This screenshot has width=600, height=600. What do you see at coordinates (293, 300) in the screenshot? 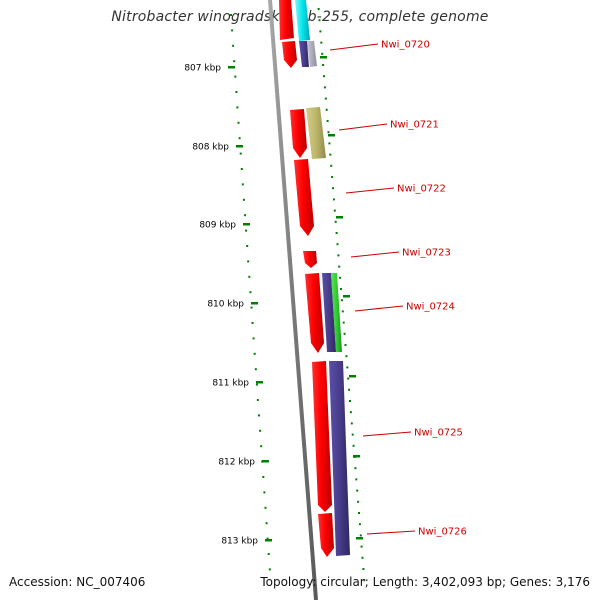
I see `genome-backbone` at bounding box center [293, 300].